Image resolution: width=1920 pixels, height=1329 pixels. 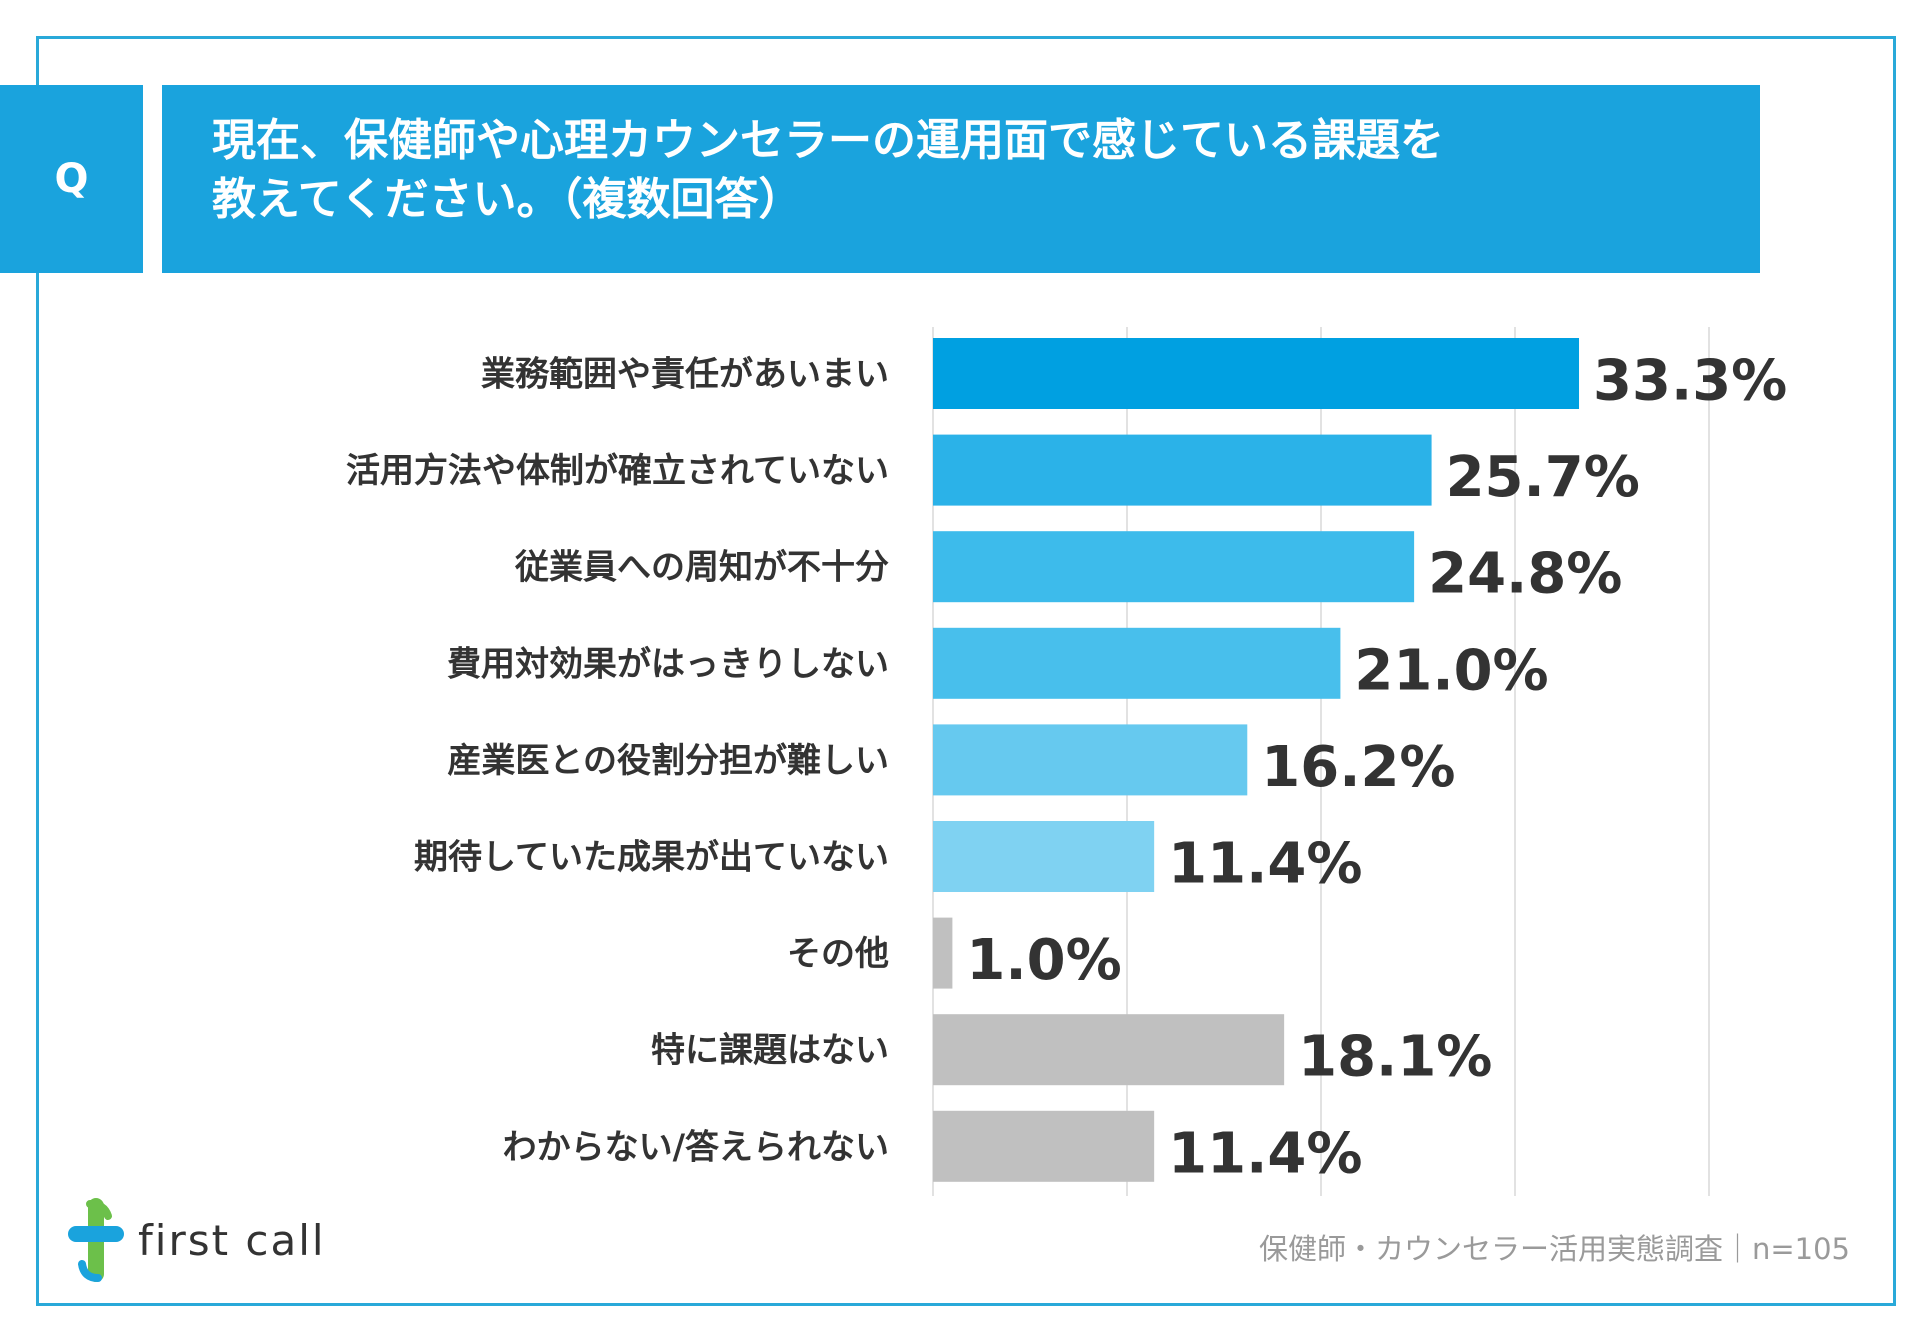 I want to click on category-label-3: 従業員への周知が不十分, so click(x=701, y=568).